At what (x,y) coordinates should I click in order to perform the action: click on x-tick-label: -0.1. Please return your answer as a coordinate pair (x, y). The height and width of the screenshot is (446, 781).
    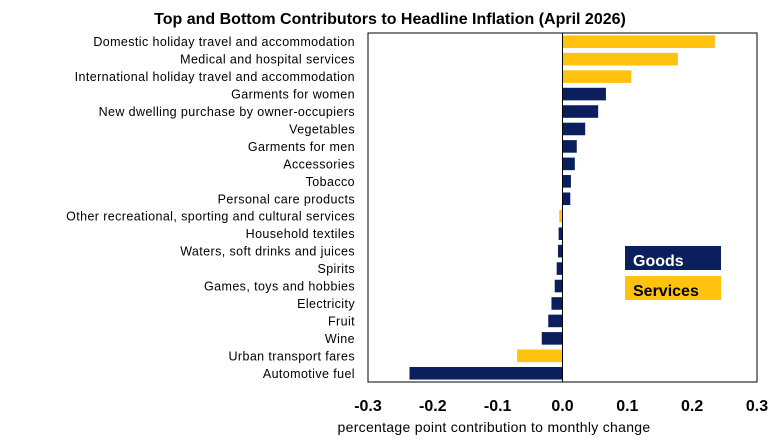
    Looking at the image, I should click on (498, 406).